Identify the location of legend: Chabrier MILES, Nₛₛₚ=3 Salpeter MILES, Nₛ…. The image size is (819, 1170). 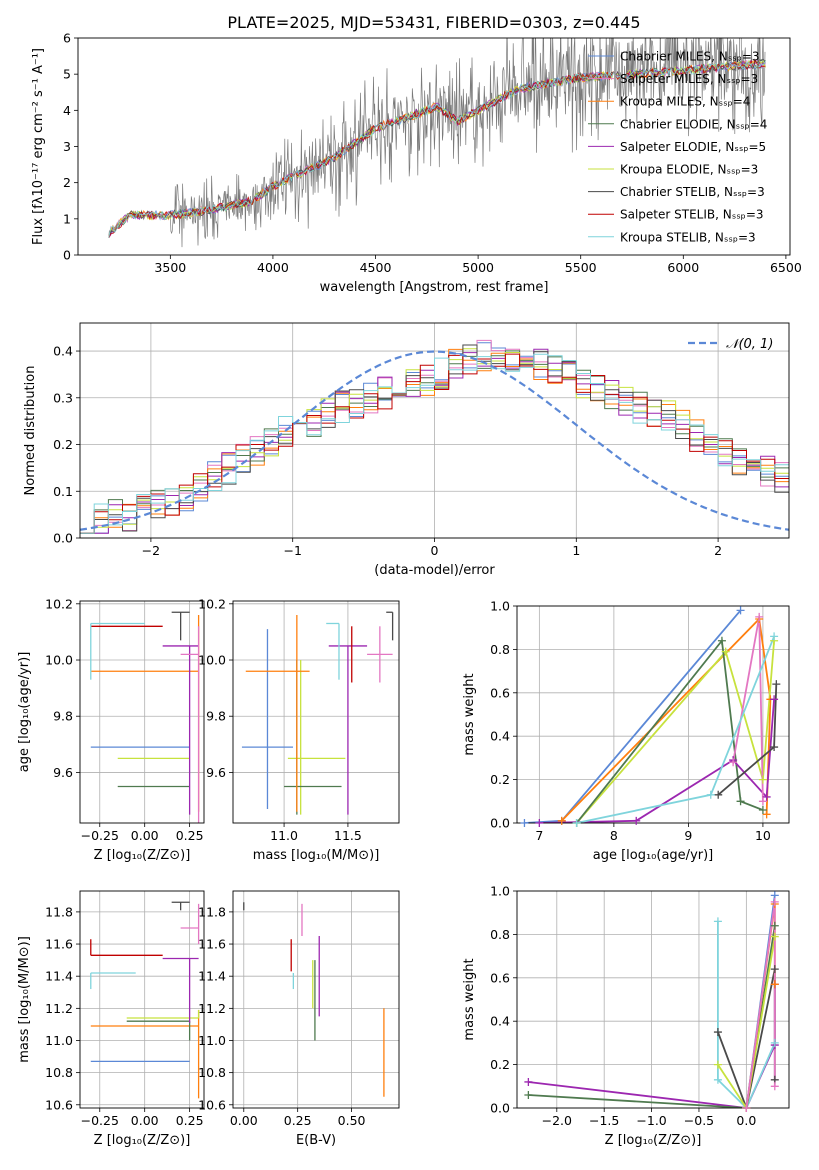
(677, 147).